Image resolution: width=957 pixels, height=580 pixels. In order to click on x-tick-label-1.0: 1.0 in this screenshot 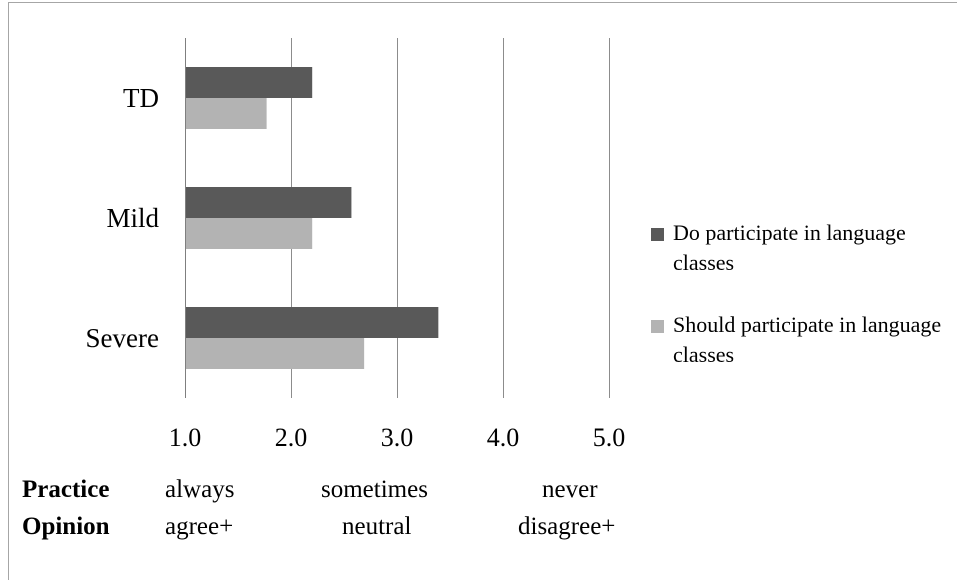, I will do `click(185, 437)`.